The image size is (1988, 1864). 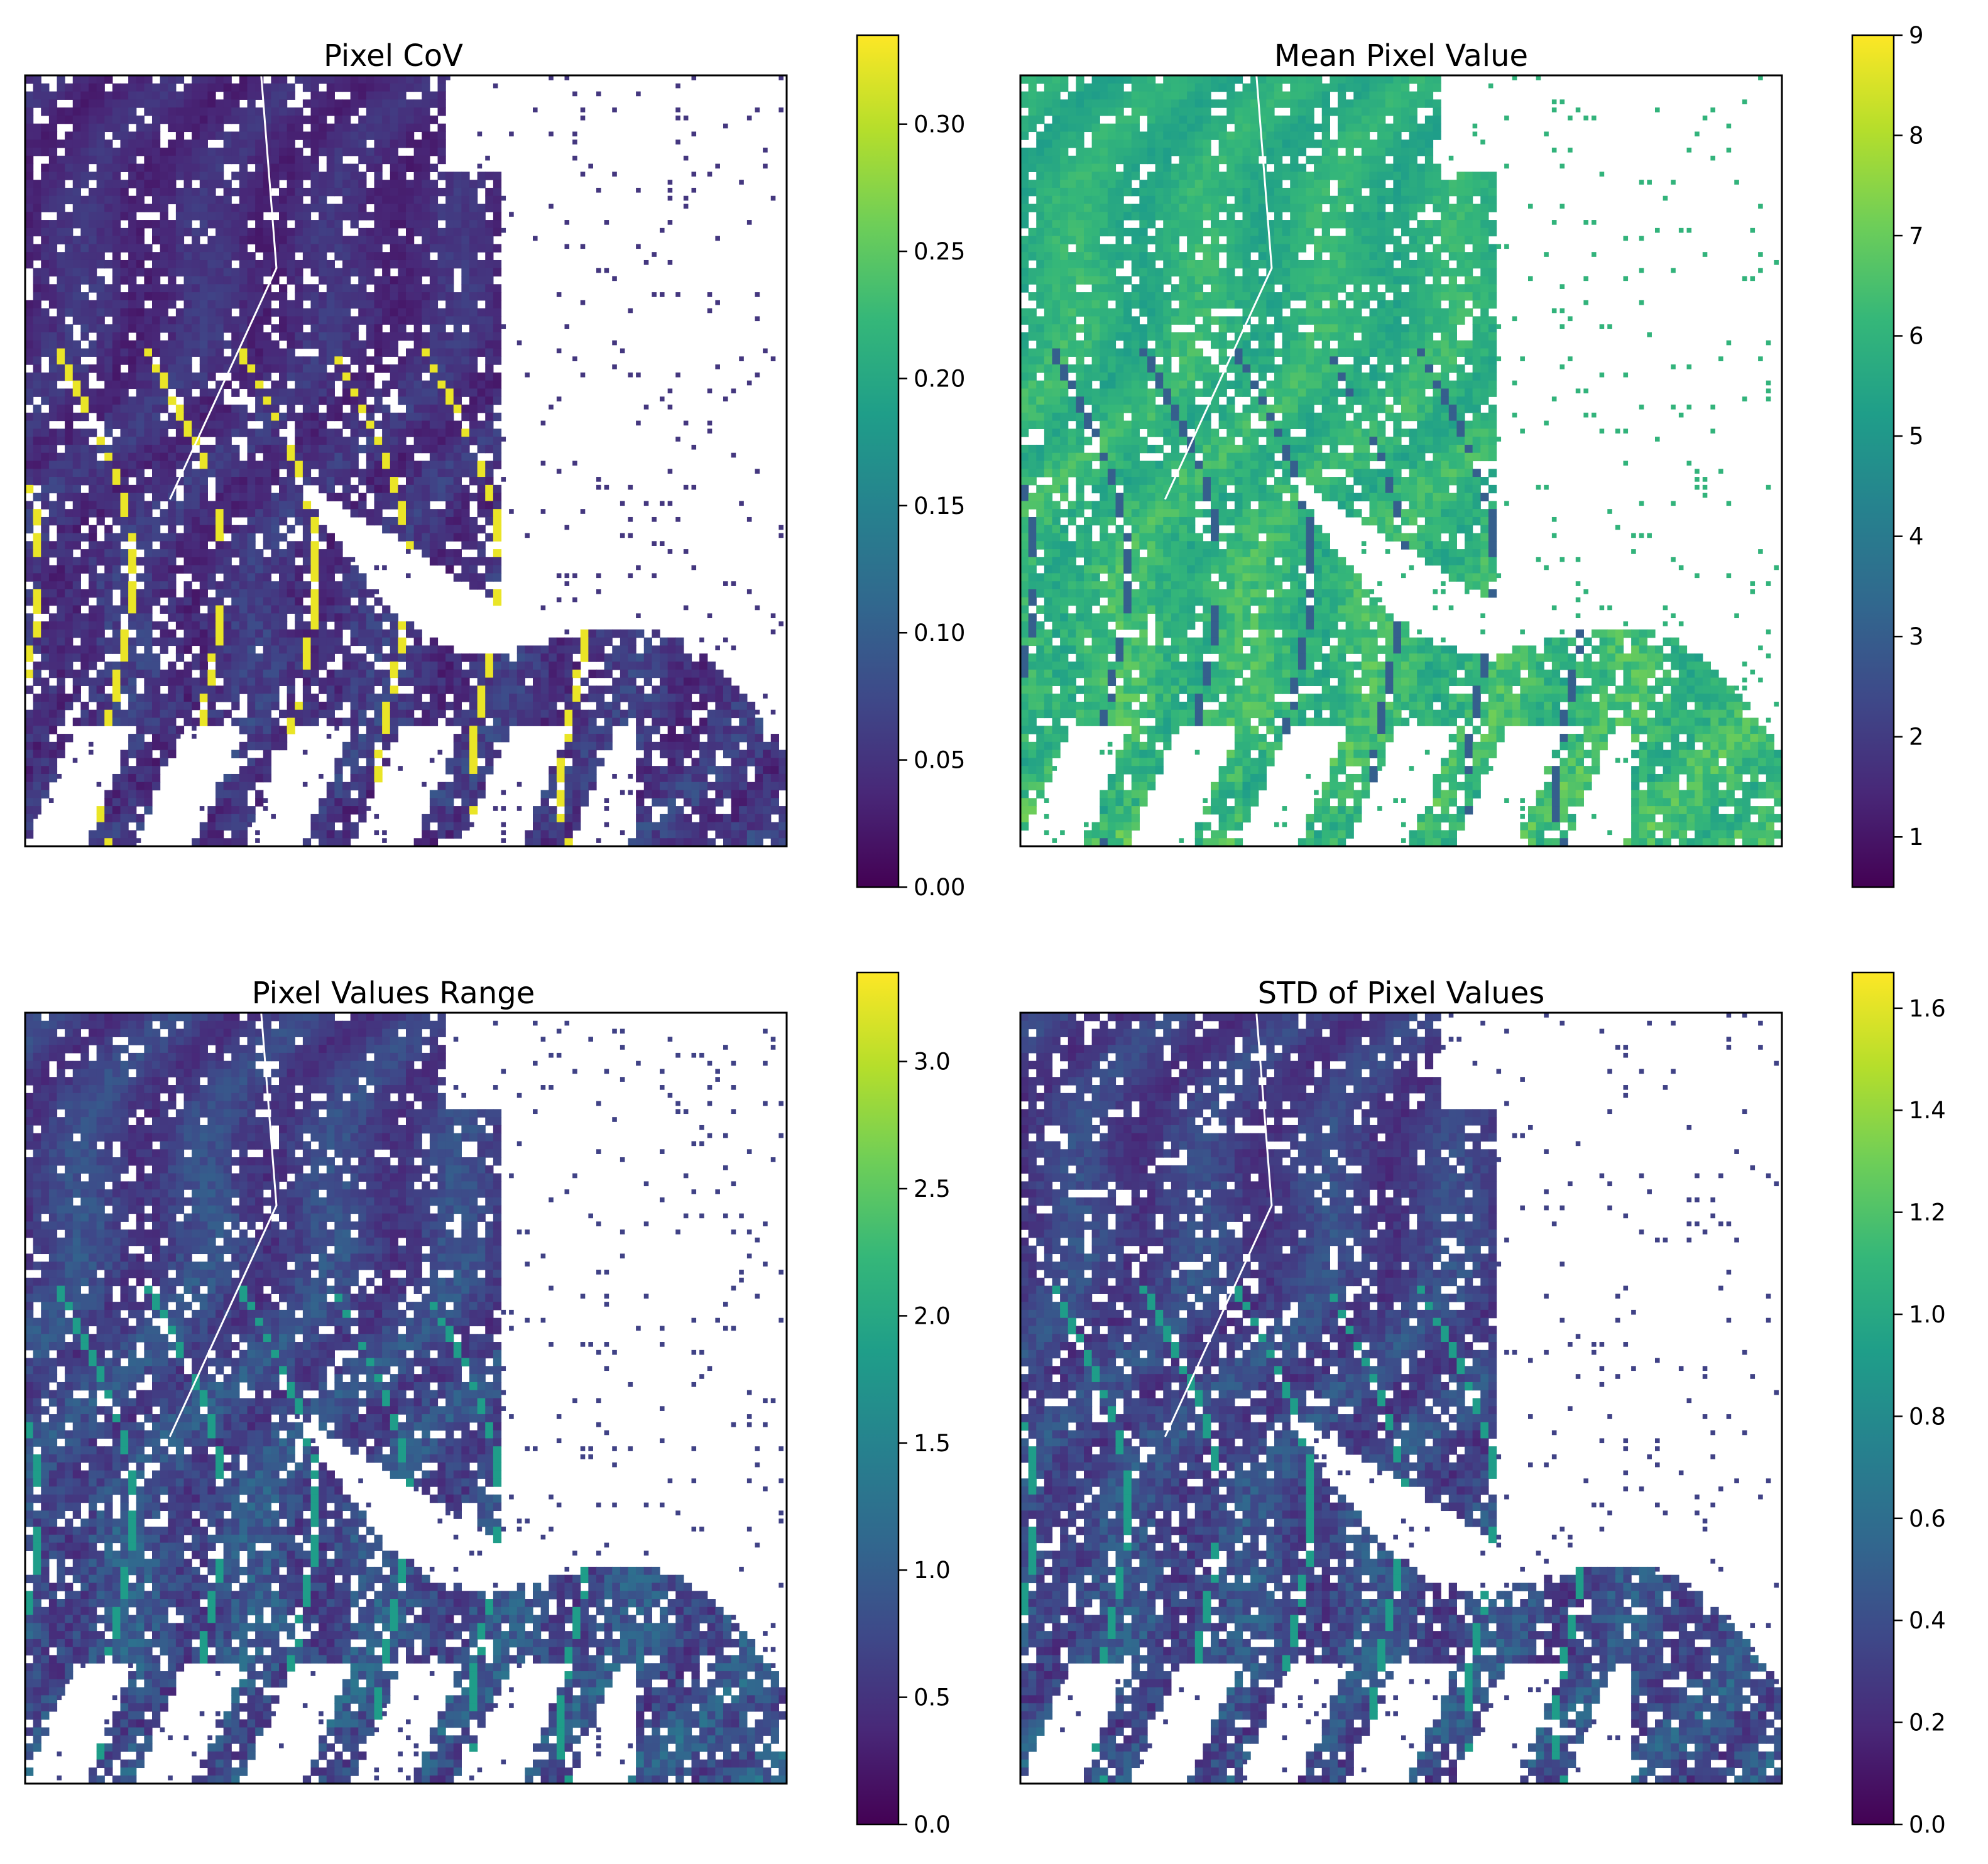 I want to click on colorbar-tick-label: 1.5, so click(x=933, y=1443).